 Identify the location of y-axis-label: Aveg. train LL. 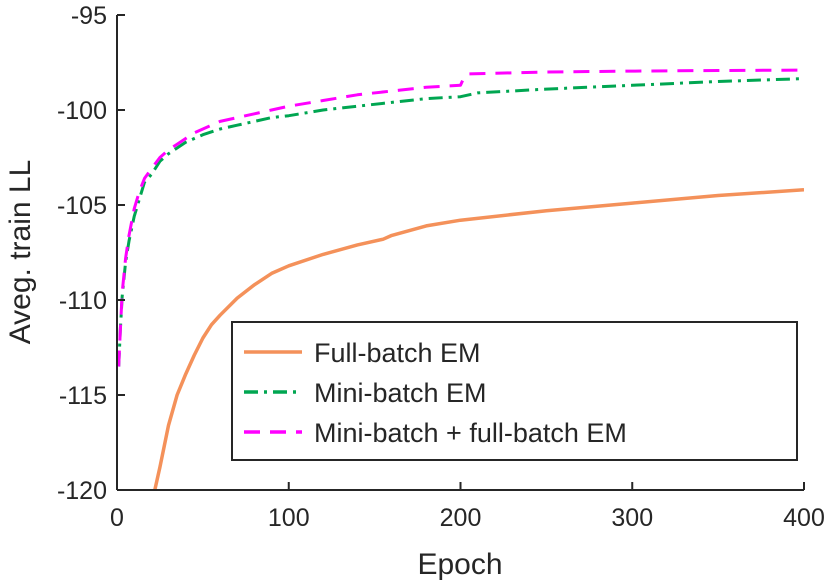
(20, 252).